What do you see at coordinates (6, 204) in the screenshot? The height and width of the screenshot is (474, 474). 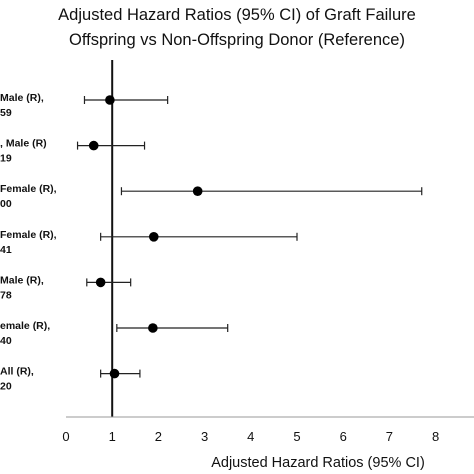 I see `row-label-count: 00` at bounding box center [6, 204].